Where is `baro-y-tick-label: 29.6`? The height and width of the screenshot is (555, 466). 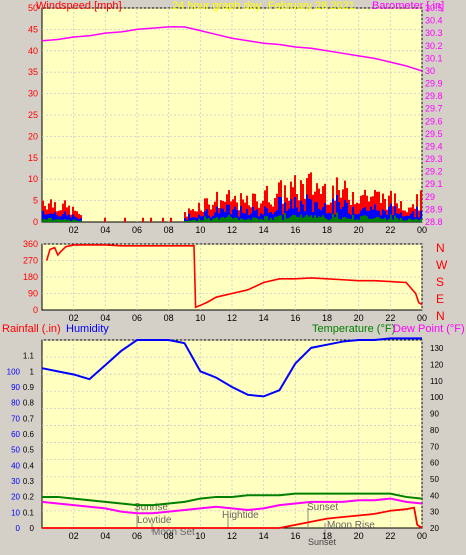 baro-y-tick-label: 29.6 is located at coordinates (434, 121).